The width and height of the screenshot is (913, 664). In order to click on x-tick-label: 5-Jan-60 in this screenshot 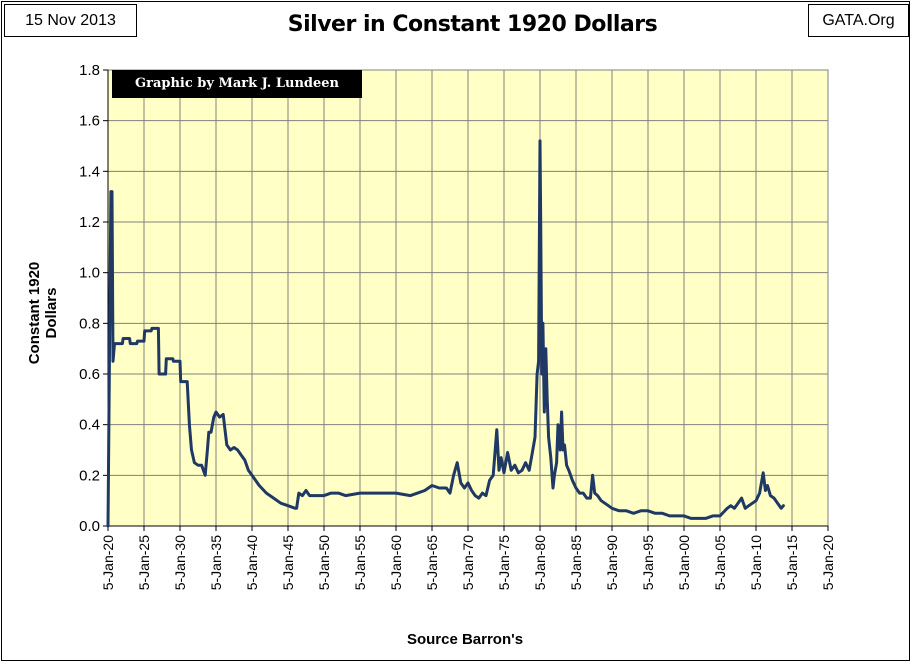, I will do `click(396, 562)`.